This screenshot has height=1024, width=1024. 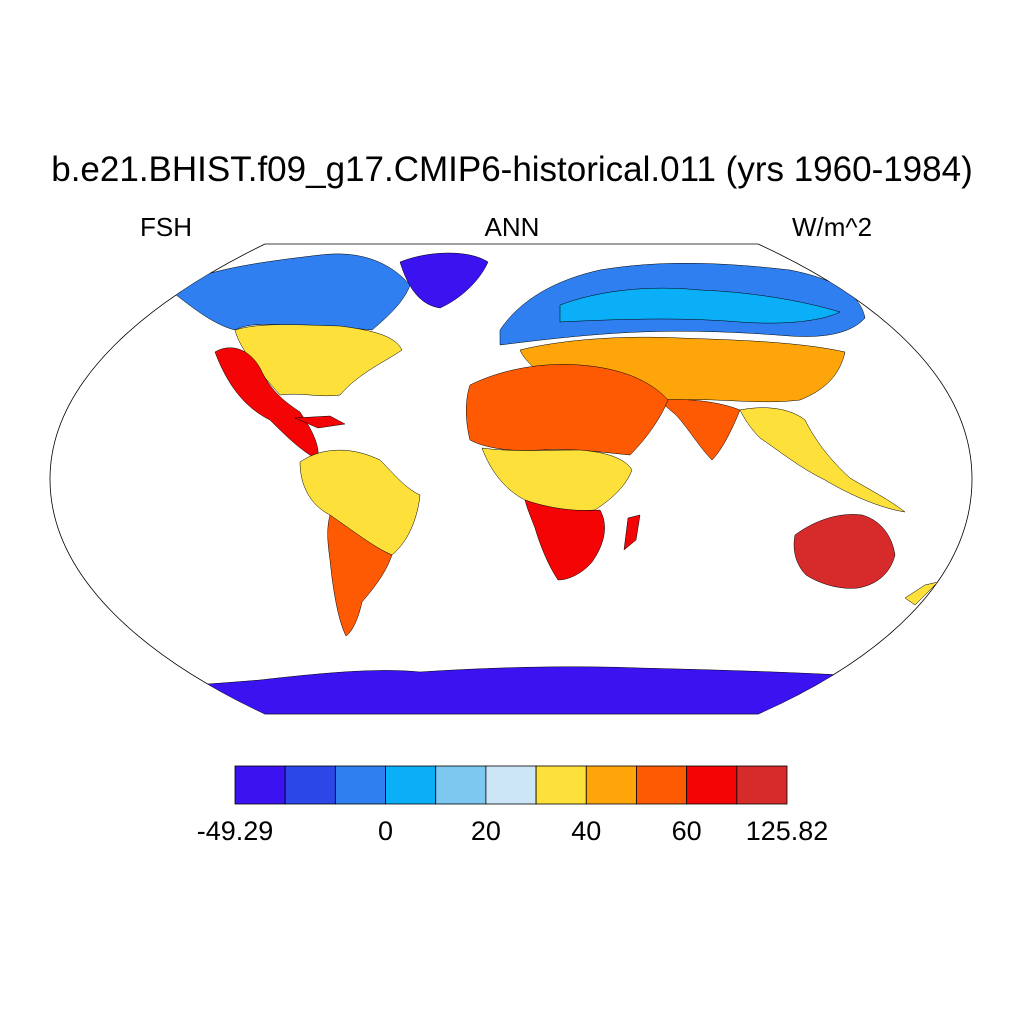 What do you see at coordinates (512, 227) in the screenshot?
I see `season-label: ANN` at bounding box center [512, 227].